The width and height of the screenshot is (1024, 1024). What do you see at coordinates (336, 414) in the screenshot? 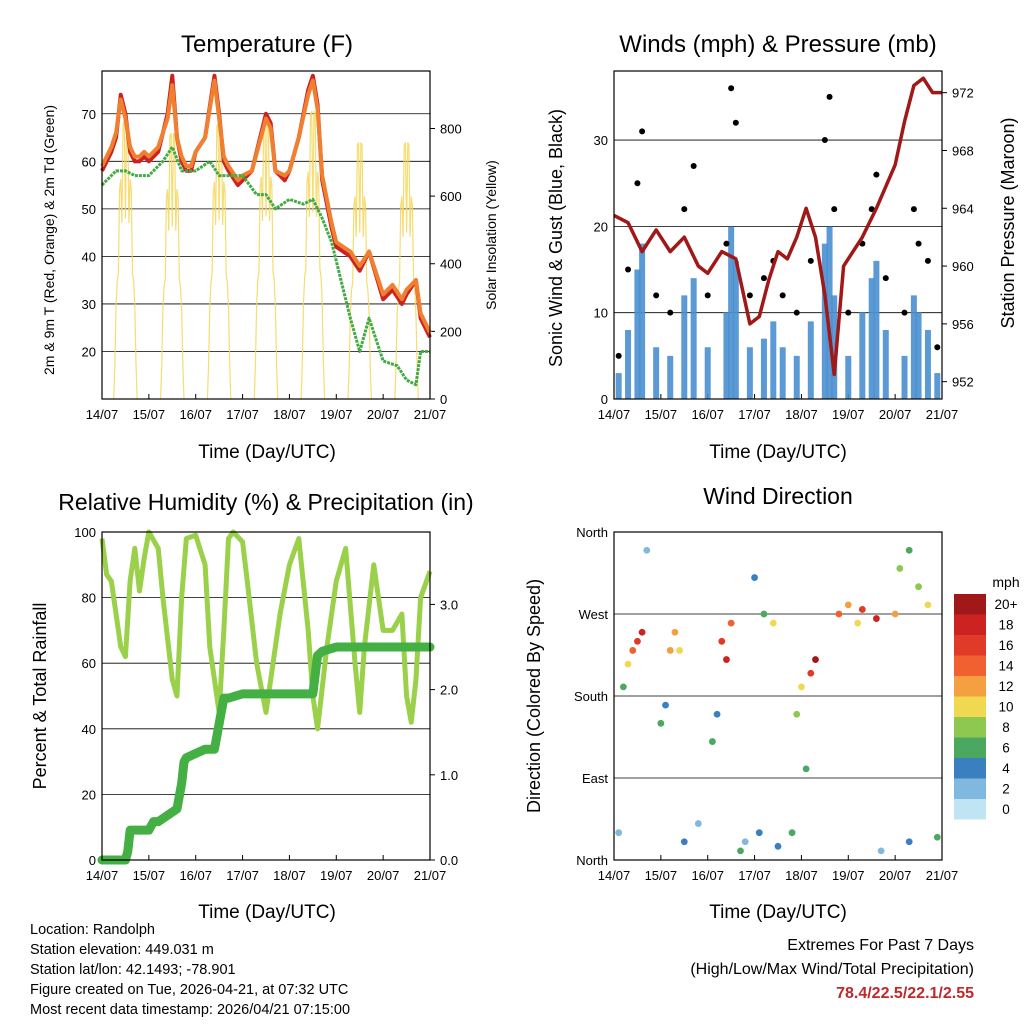
I see `x-tick-label: 19/07` at bounding box center [336, 414].